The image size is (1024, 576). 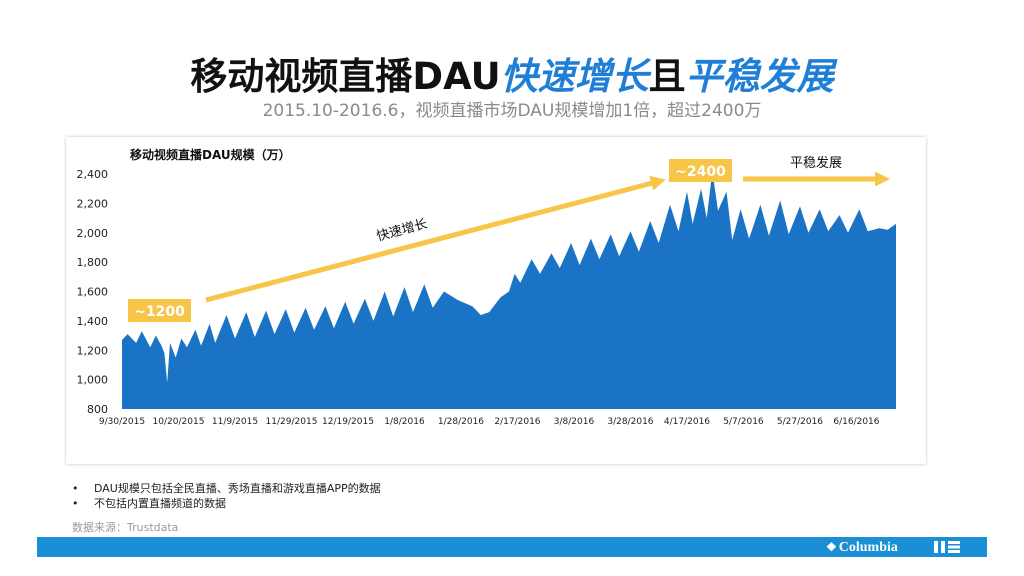 What do you see at coordinates (512, 547) in the screenshot?
I see `footer-bar` at bounding box center [512, 547].